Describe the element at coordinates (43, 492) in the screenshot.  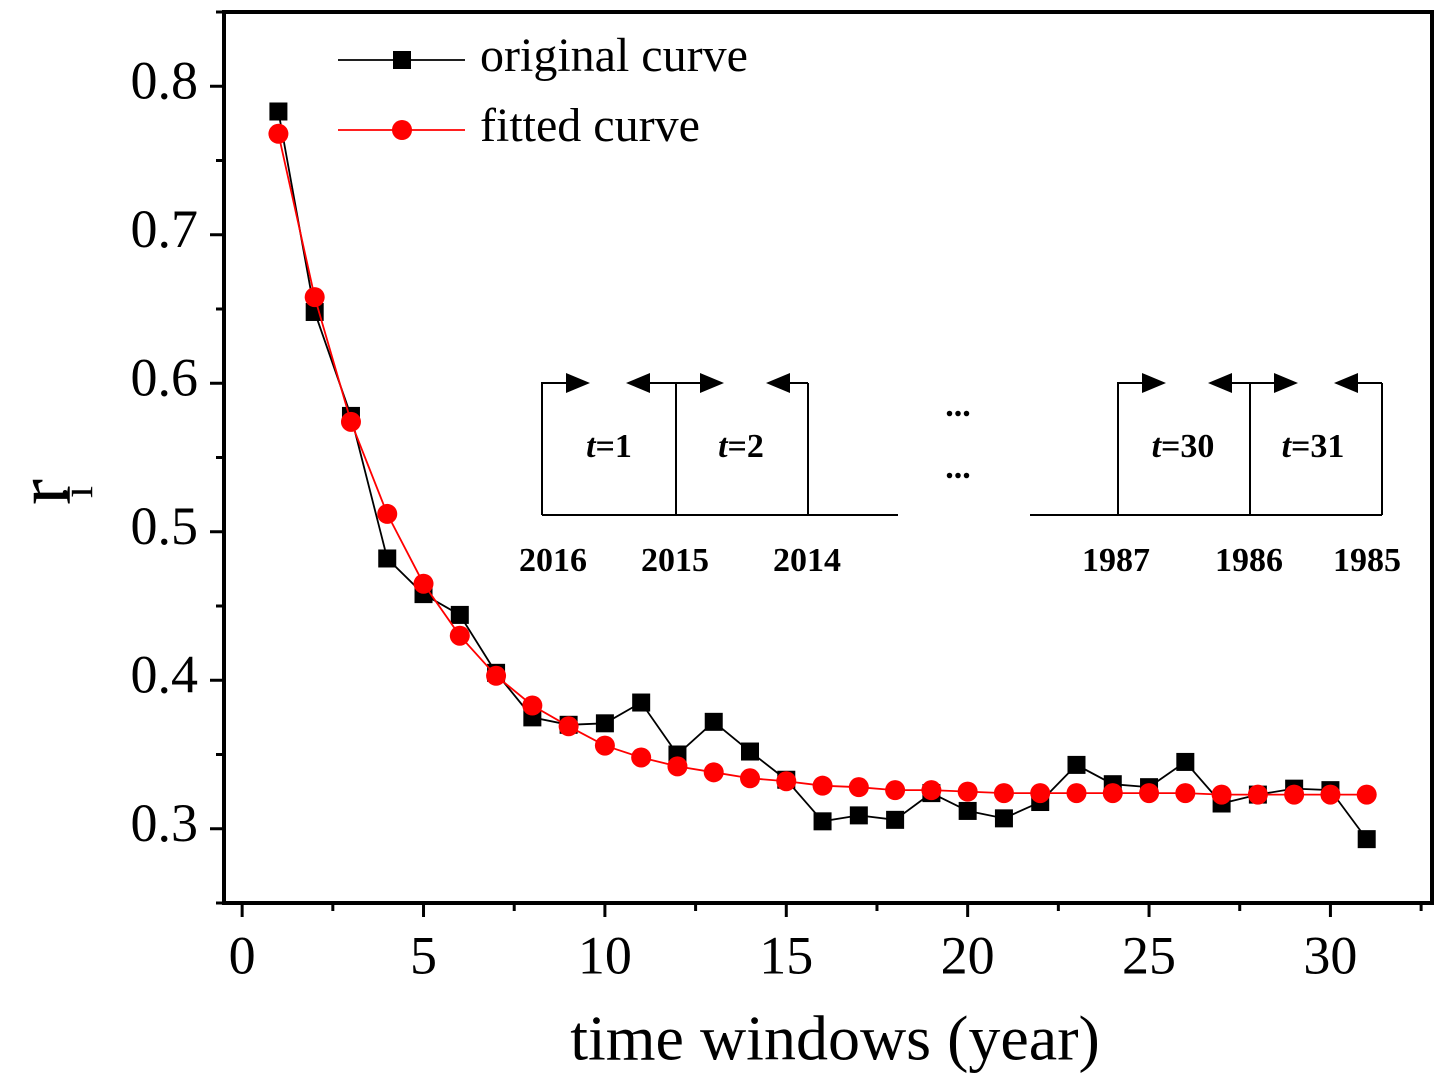
I see `y-axis-label: r` at that location.